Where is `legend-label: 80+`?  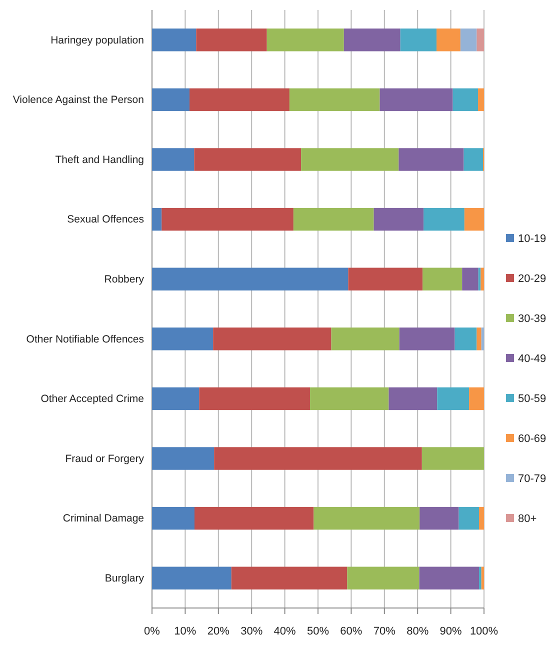
legend-label: 80+ is located at coordinates (527, 518).